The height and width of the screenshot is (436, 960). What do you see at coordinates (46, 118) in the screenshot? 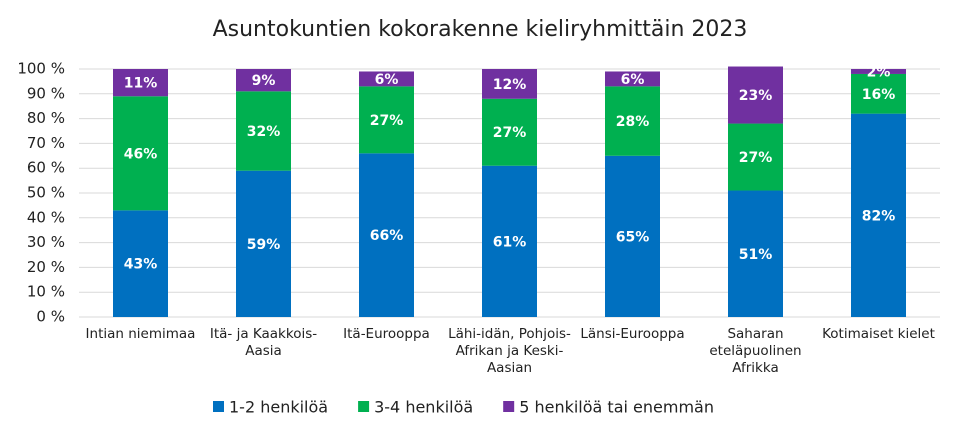
I see `y-tick-label: 80 %` at bounding box center [46, 118].